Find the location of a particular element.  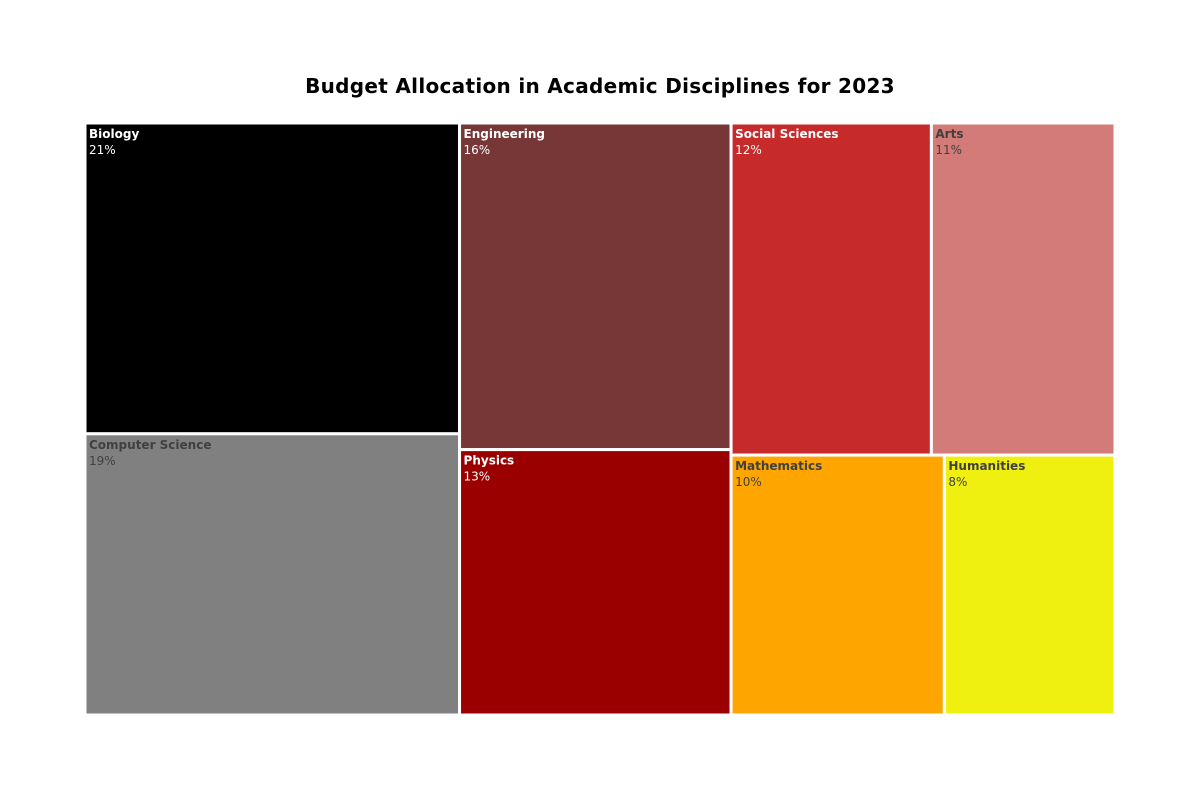

tile-value-physics: 13% is located at coordinates (477, 477).